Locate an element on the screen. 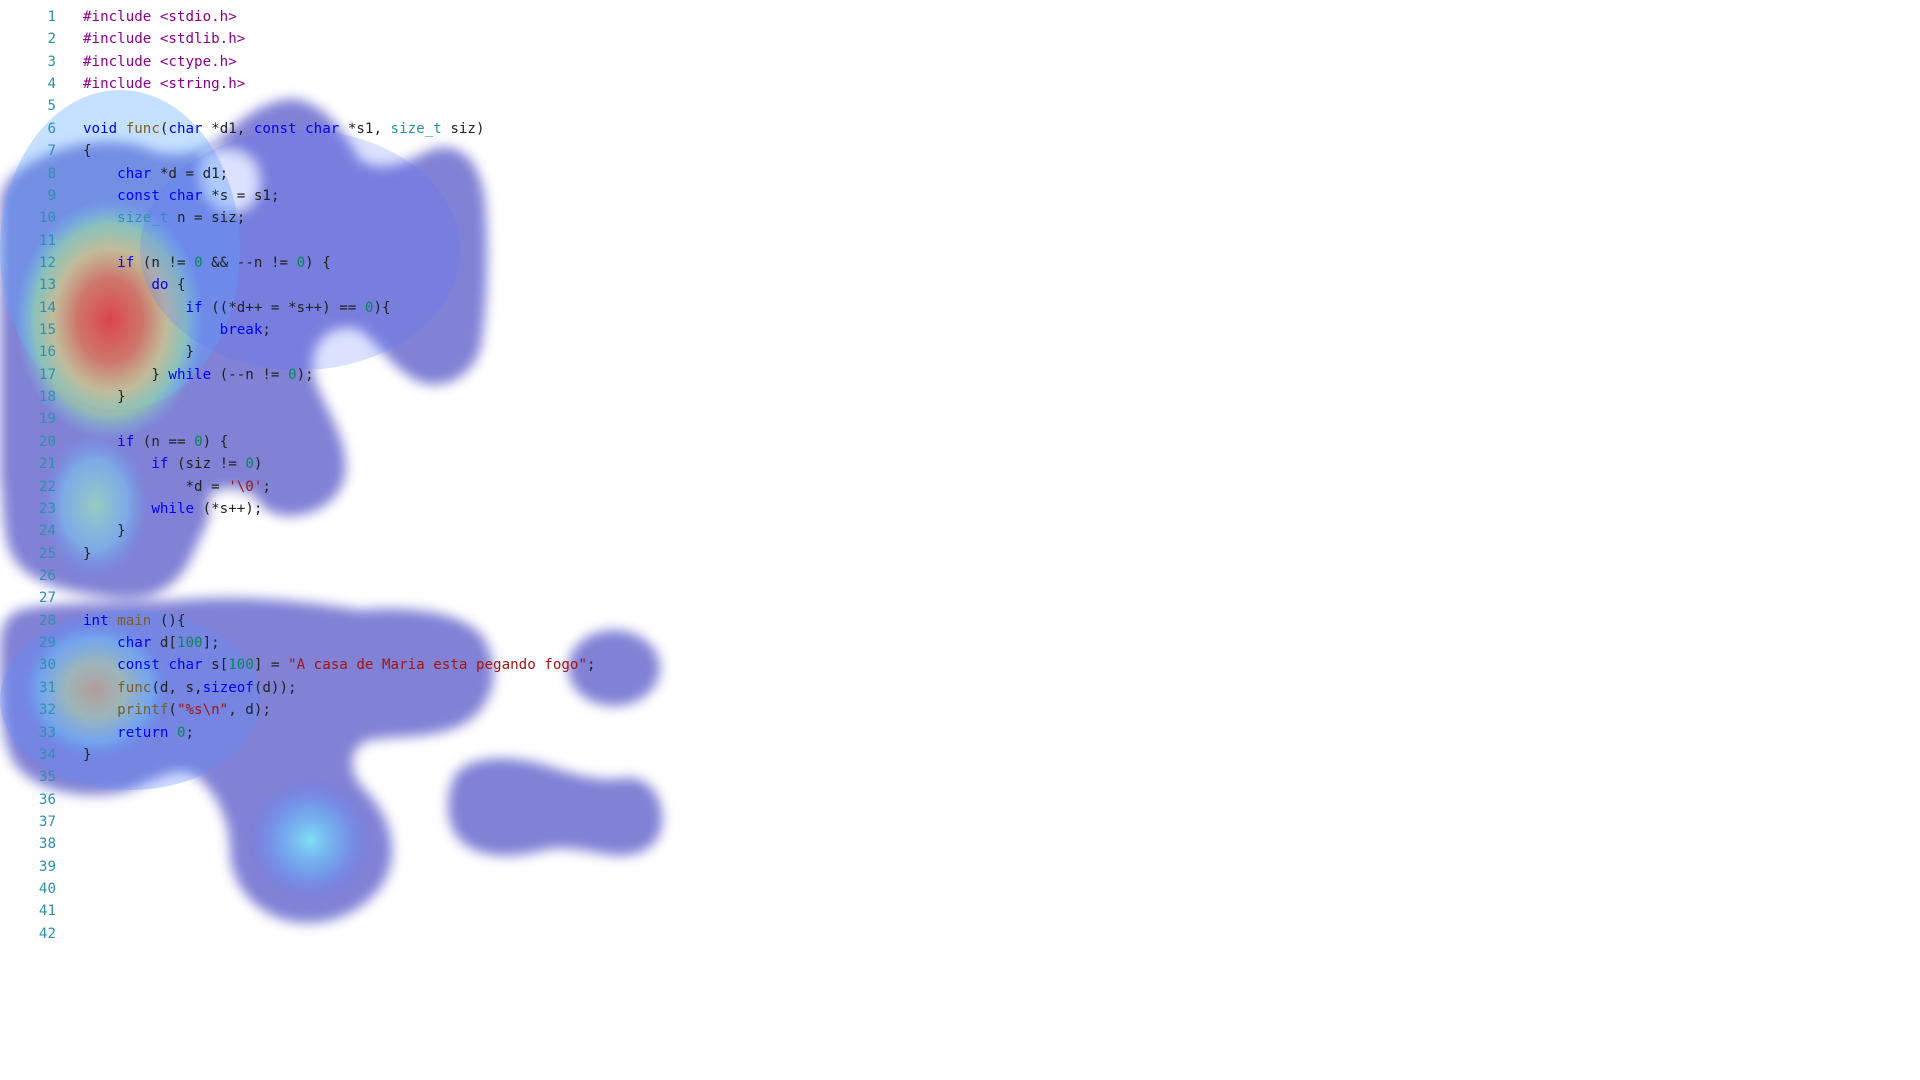  line-number: 41 is located at coordinates (47, 911).